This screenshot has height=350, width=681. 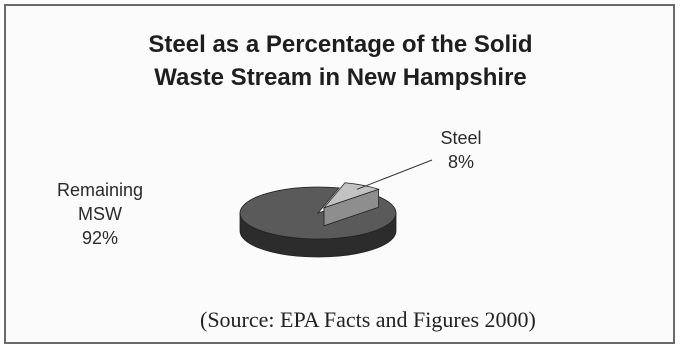 I want to click on steel-leader-line, so click(x=394, y=174).